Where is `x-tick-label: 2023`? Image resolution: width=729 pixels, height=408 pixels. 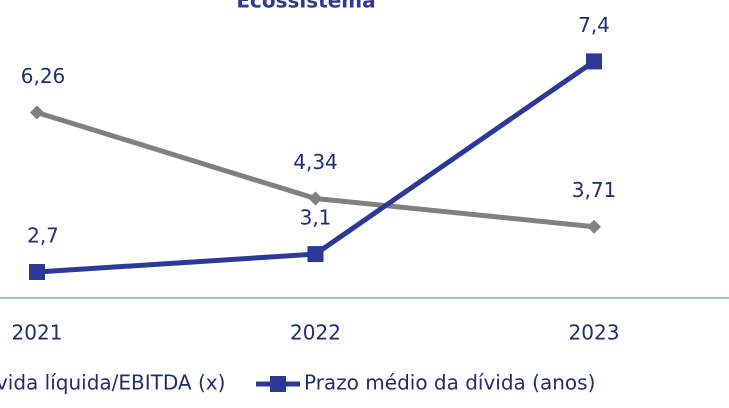
x-tick-label: 2023 is located at coordinates (594, 333).